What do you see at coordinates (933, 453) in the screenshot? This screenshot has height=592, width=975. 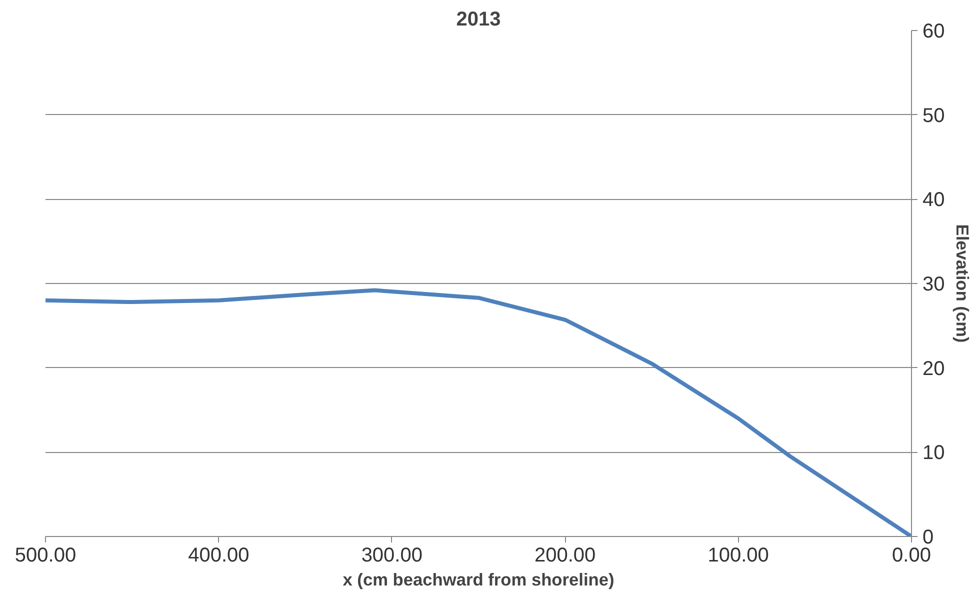 I see `y-tick-label: 10` at bounding box center [933, 453].